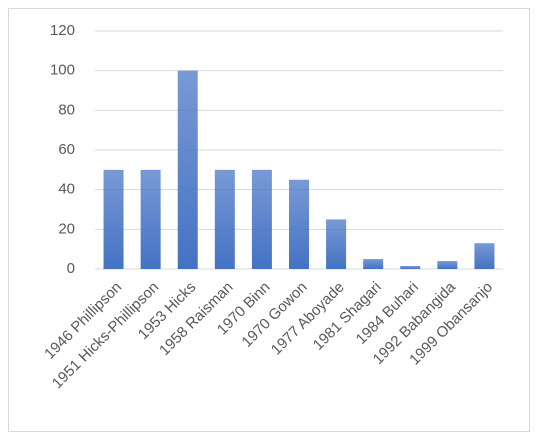 Image resolution: width=538 pixels, height=441 pixels. I want to click on y-tick-label: 100, so click(62, 70).